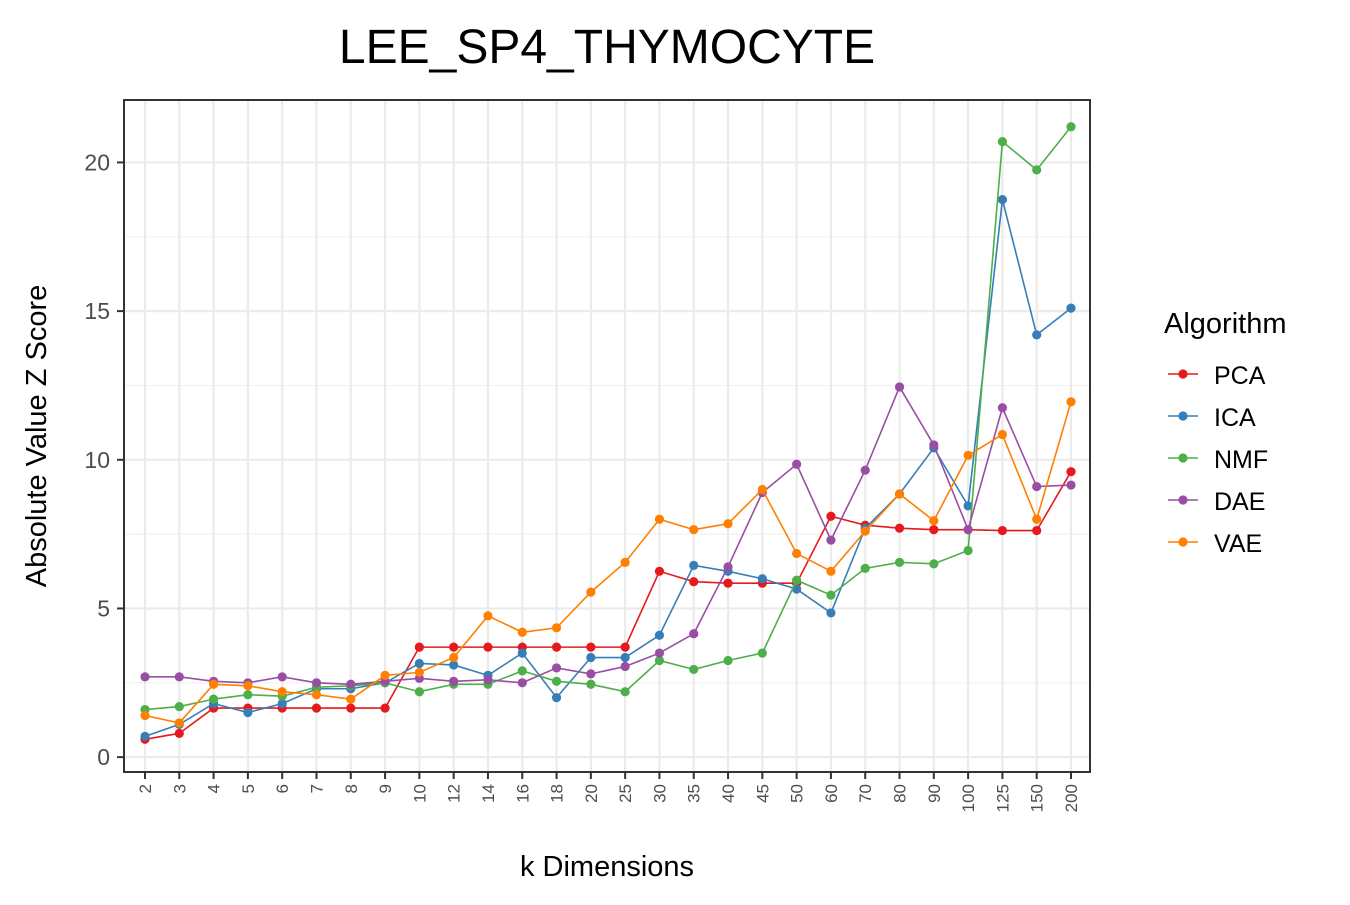 The width and height of the screenshot is (1350, 905). I want to click on x-tick-label: 4, so click(214, 788).